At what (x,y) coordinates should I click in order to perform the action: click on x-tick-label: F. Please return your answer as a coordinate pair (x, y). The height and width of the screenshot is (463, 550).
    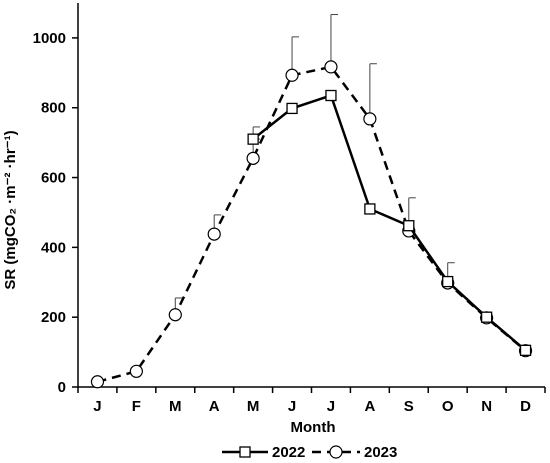
    Looking at the image, I should click on (136, 406).